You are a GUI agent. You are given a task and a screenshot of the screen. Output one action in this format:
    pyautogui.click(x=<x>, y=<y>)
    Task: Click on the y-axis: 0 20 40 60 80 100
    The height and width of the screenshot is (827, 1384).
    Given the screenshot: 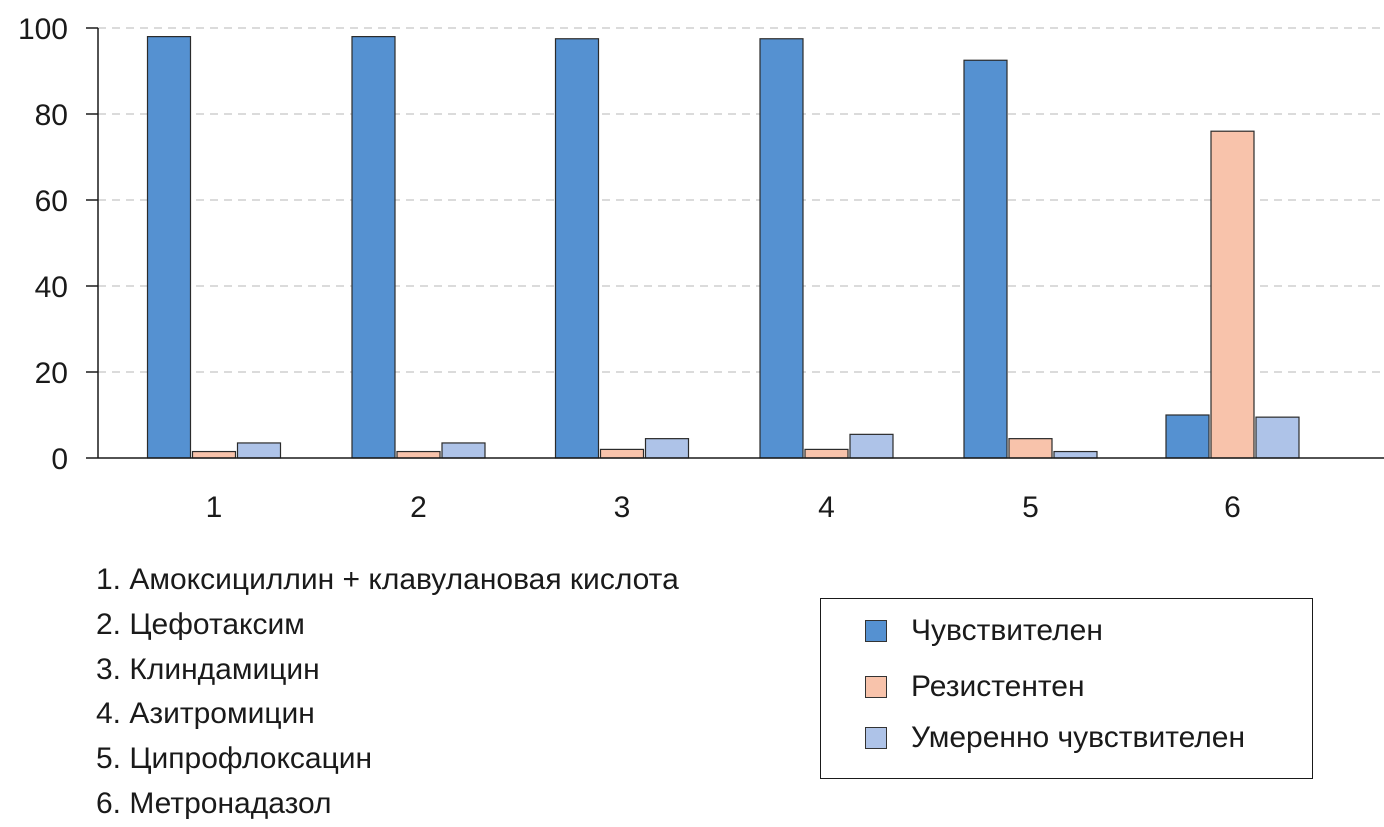 What is the action you would take?
    pyautogui.click(x=58, y=244)
    